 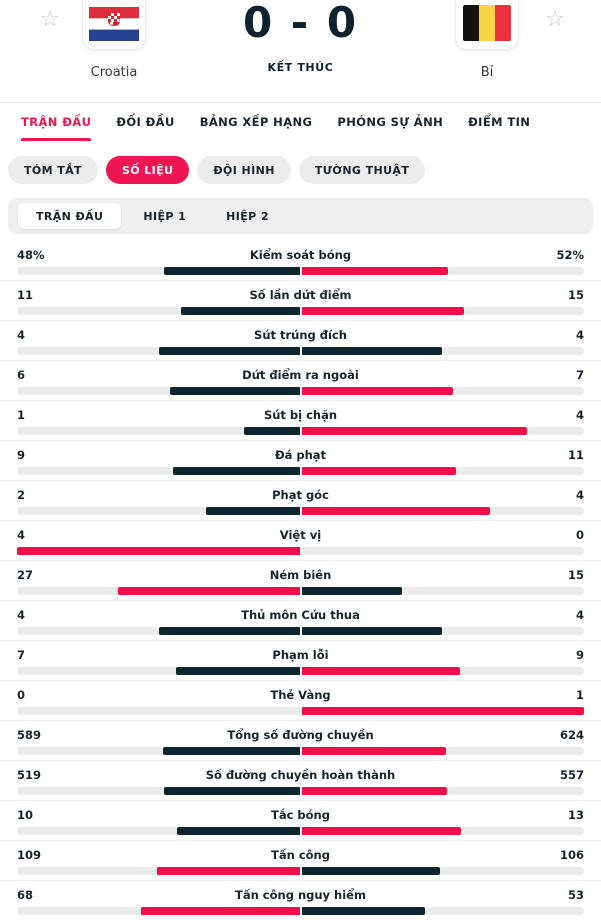 What do you see at coordinates (300, 415) in the screenshot?
I see `stat-label: Sút bị chặn` at bounding box center [300, 415].